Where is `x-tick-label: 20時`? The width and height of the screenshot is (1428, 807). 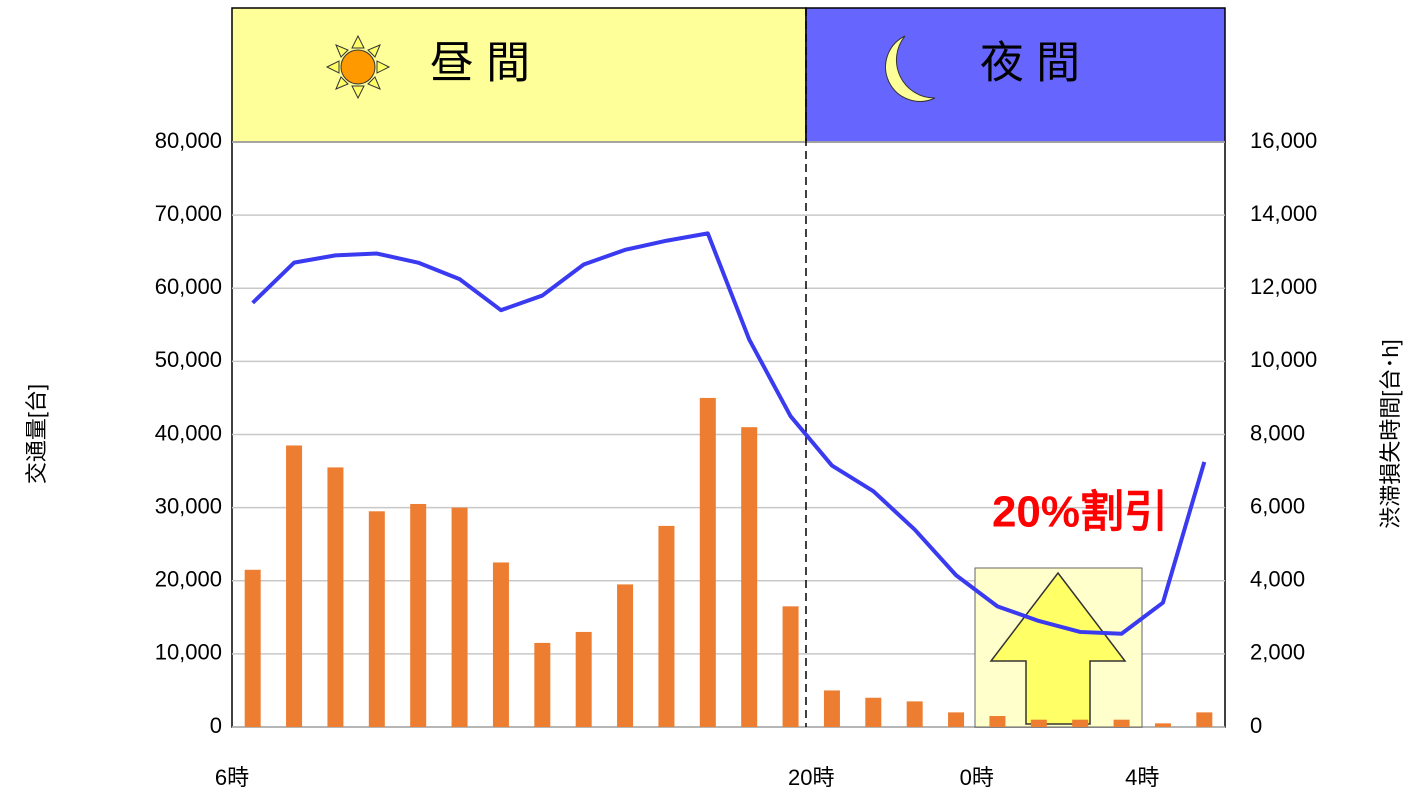
x-tick-label: 20時 is located at coordinates (811, 777).